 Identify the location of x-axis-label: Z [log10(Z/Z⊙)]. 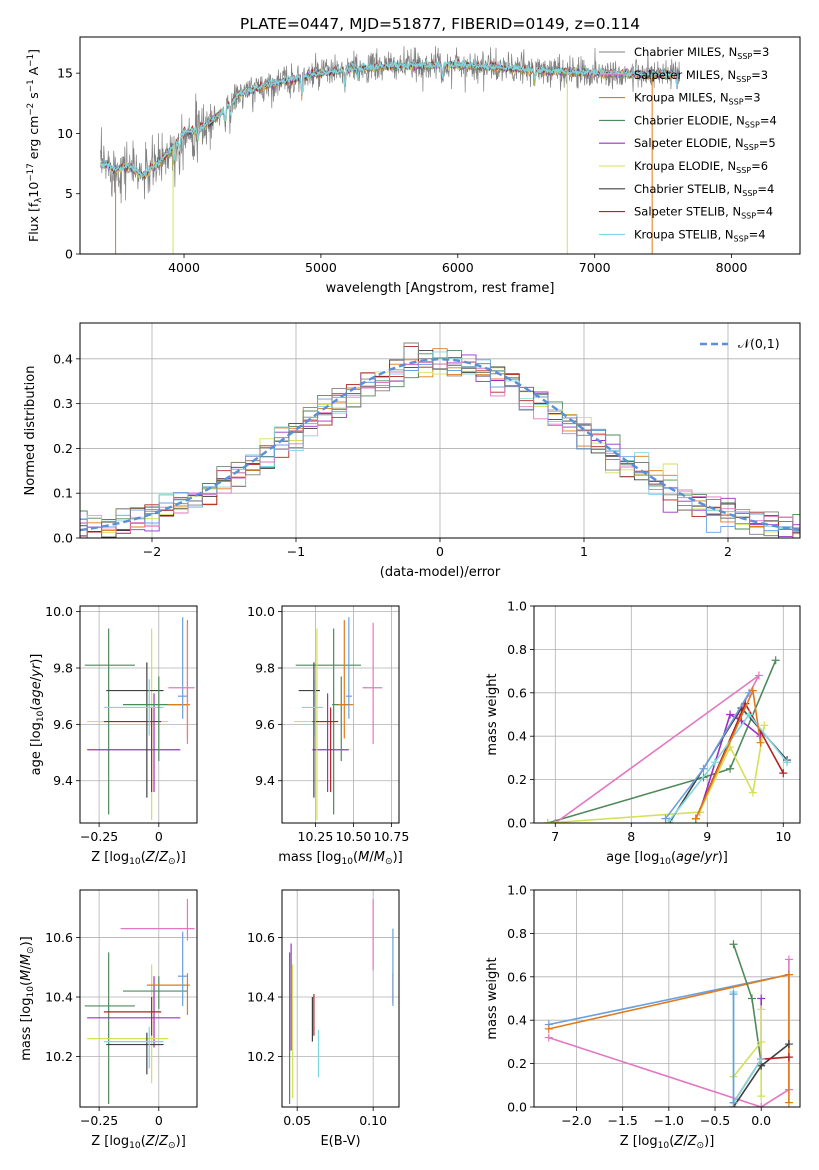
(138, 1142).